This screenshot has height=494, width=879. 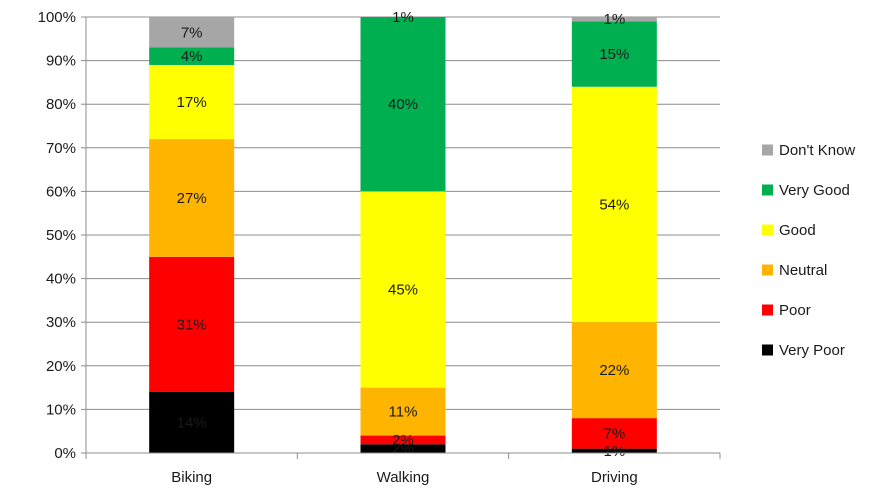 I want to click on data-label: 2%, so click(x=403, y=440).